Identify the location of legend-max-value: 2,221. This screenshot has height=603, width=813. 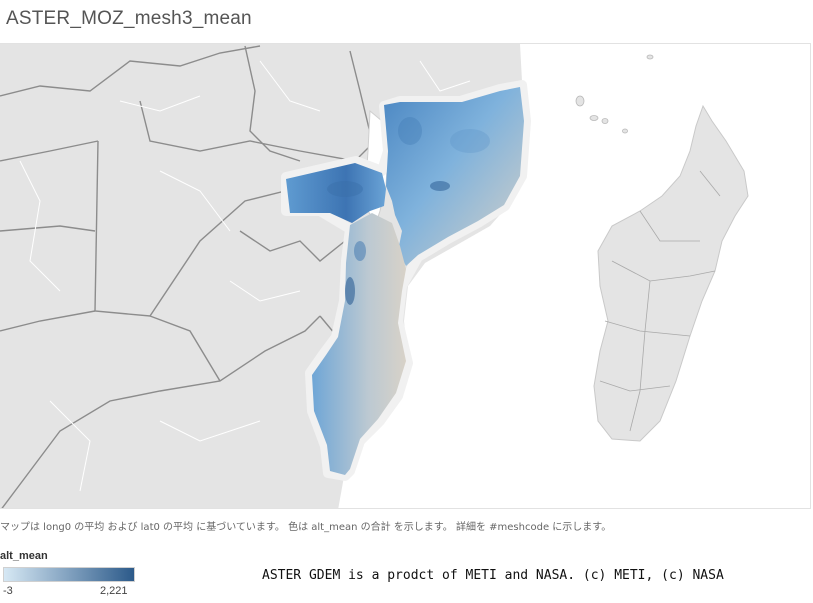
(114, 591).